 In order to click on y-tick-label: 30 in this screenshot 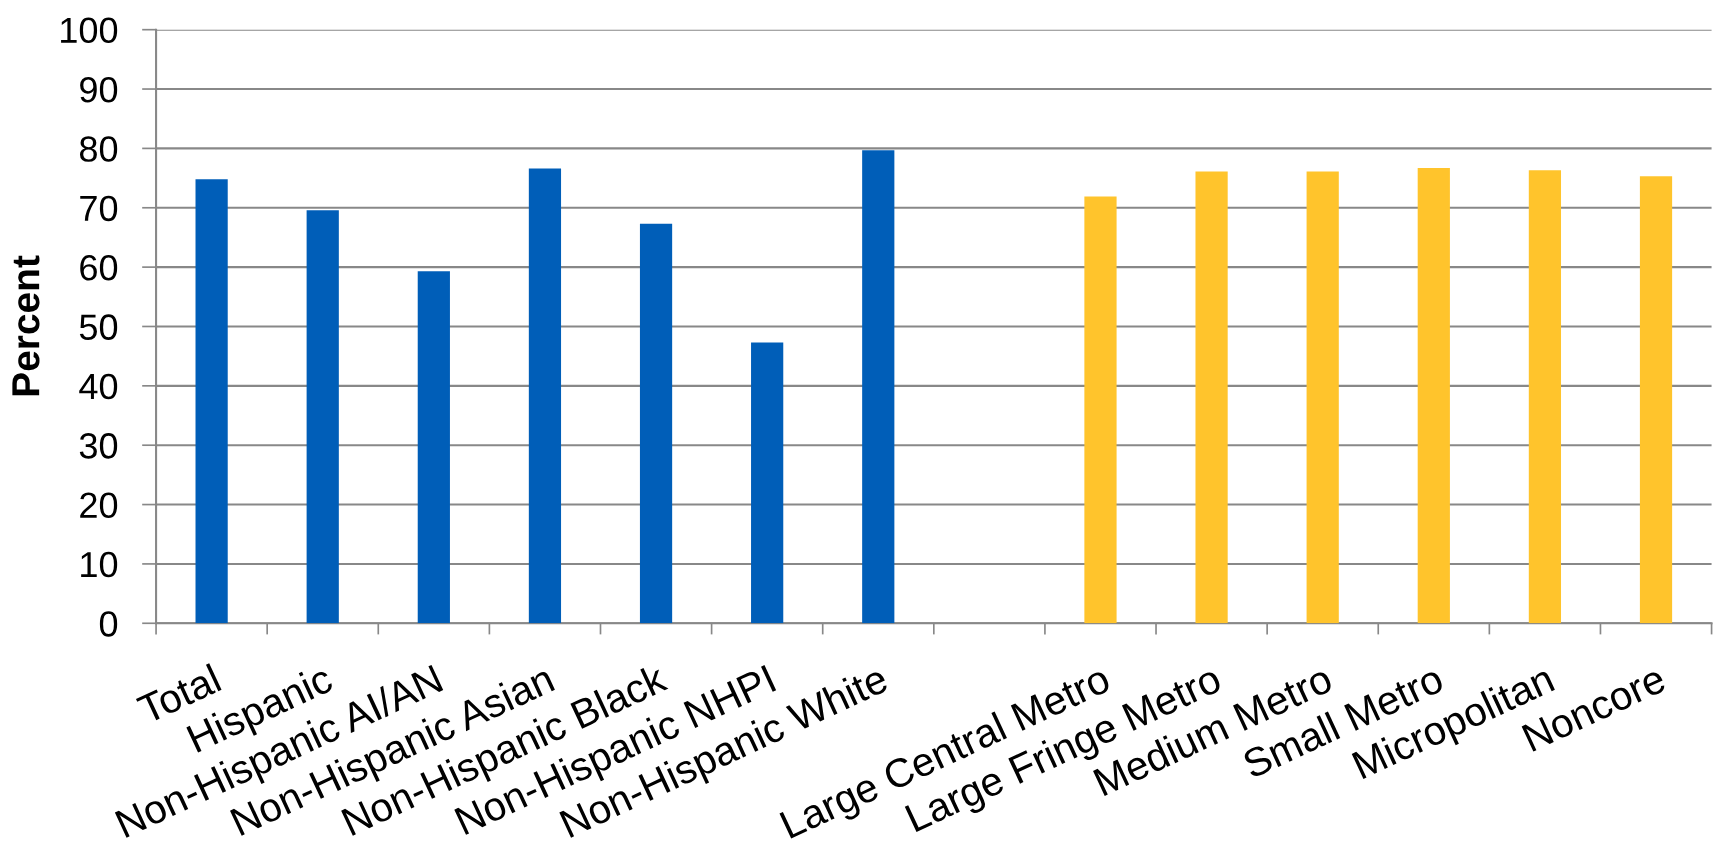, I will do `click(98, 446)`.